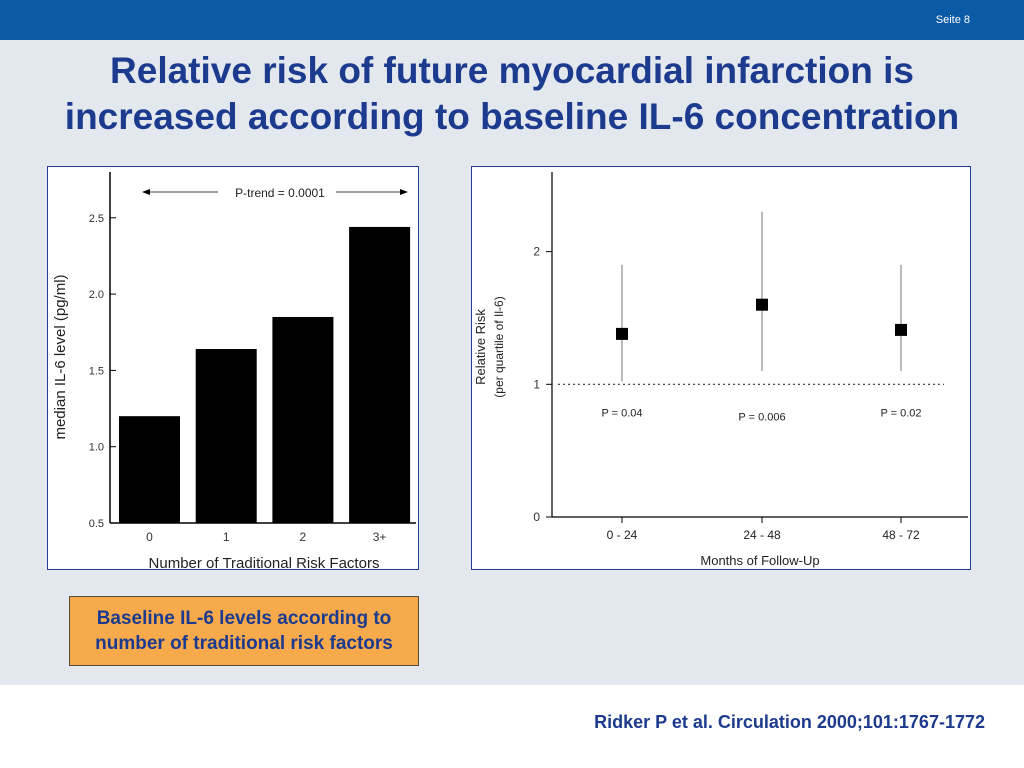 The image size is (1024, 768). Describe the element at coordinates (149, 537) in the screenshot. I see `x-tick-label: 0` at that location.